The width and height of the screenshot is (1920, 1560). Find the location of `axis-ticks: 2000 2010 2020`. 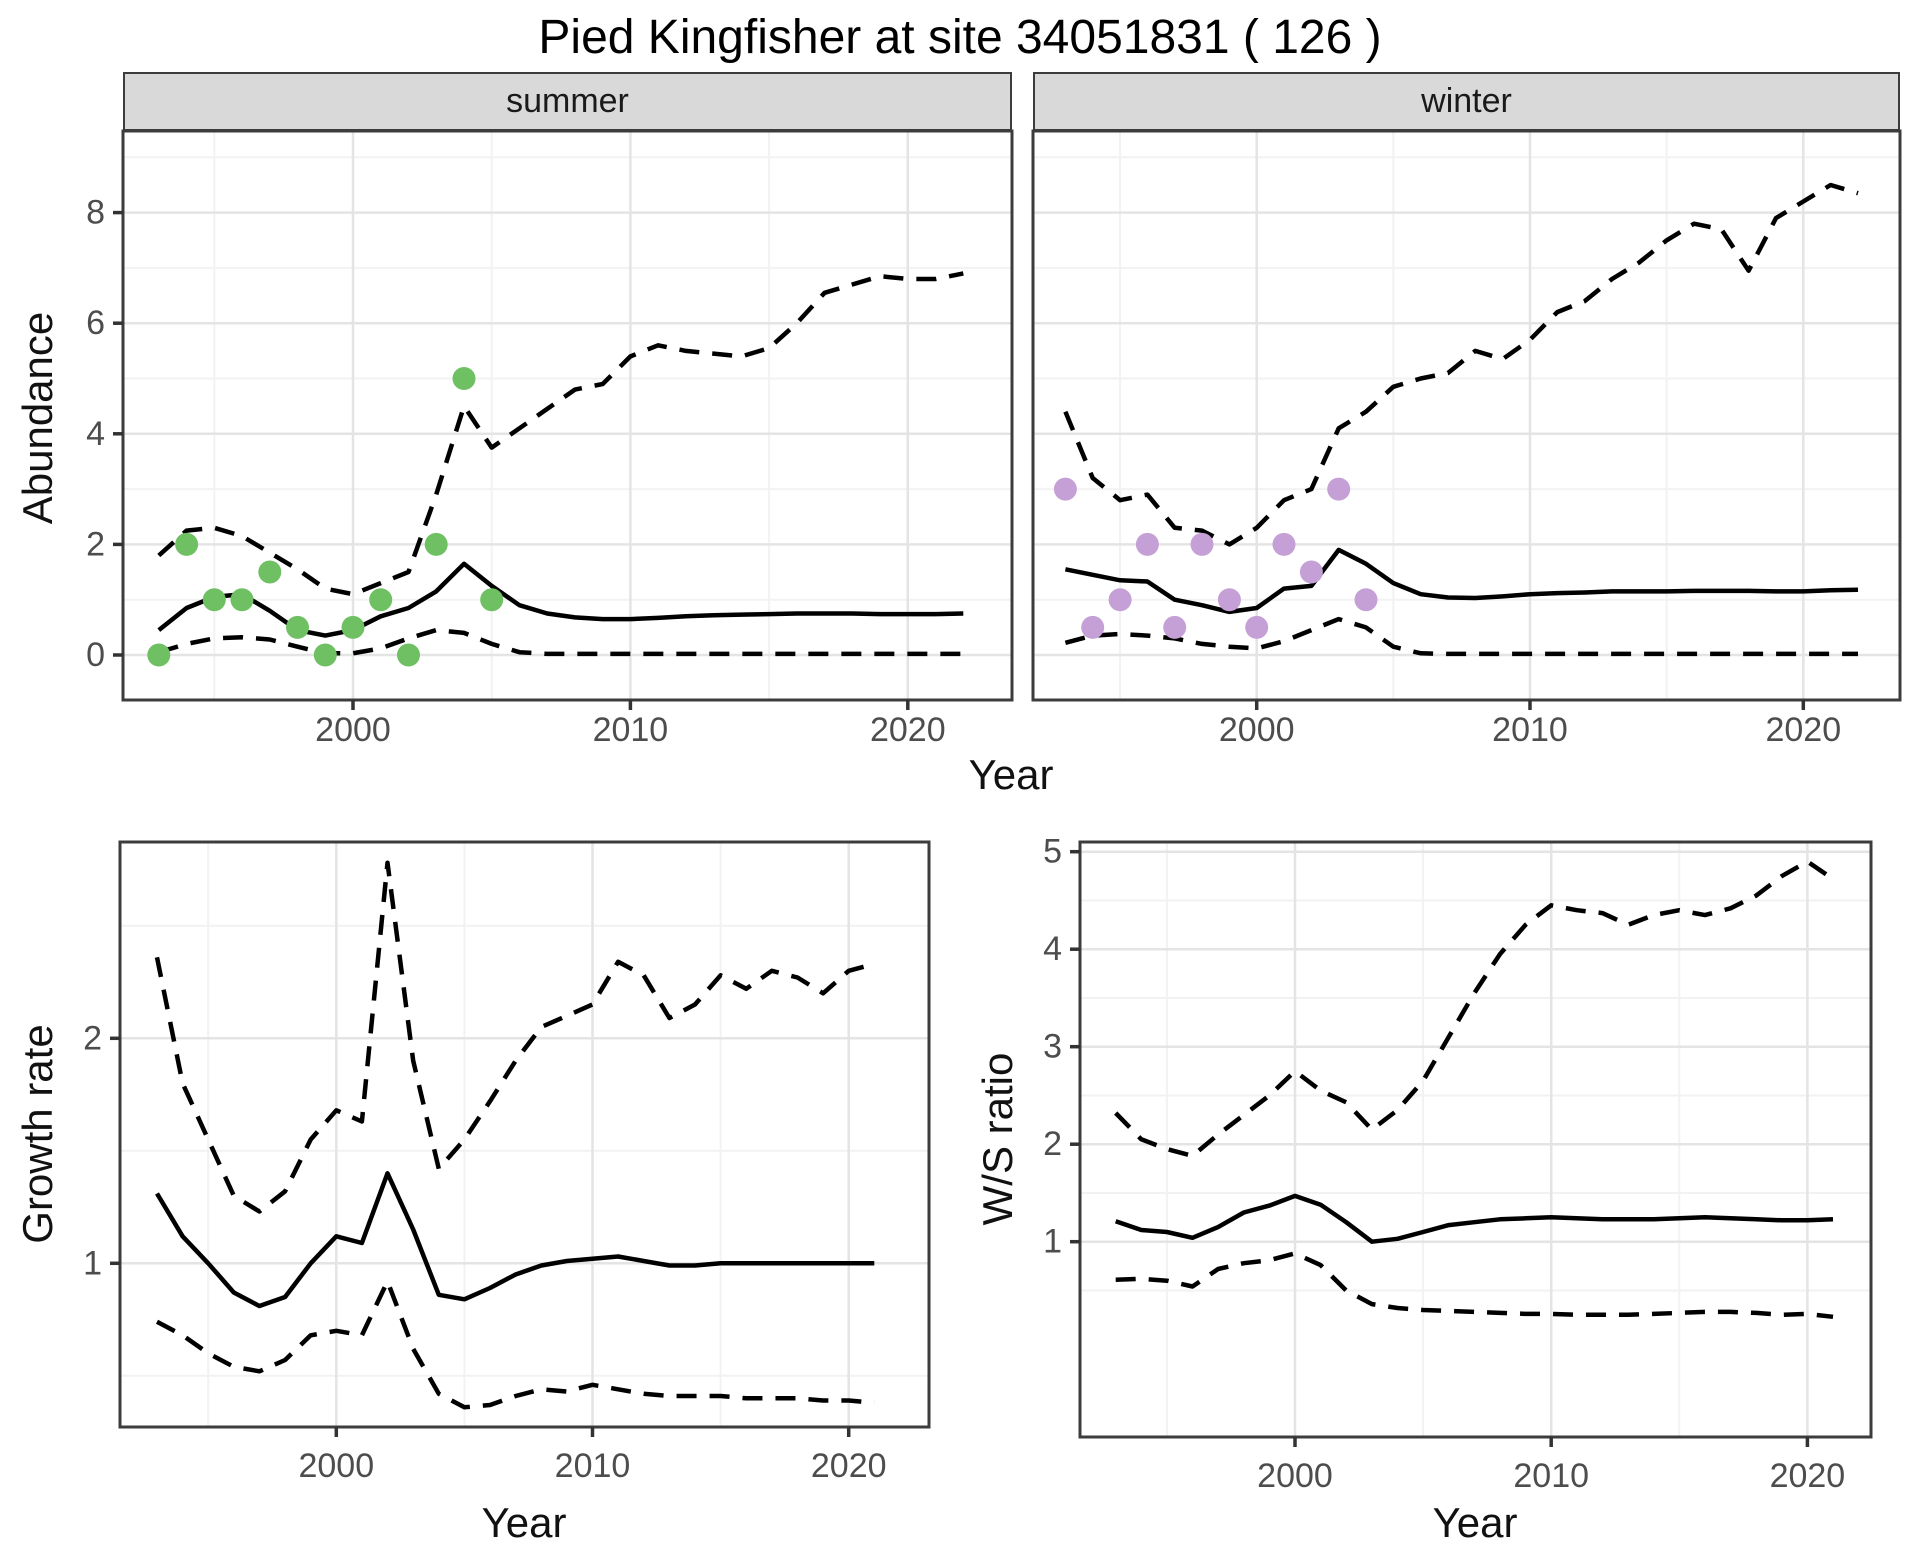

axis-ticks: 2000 2010 2020 is located at coordinates (1530, 724).